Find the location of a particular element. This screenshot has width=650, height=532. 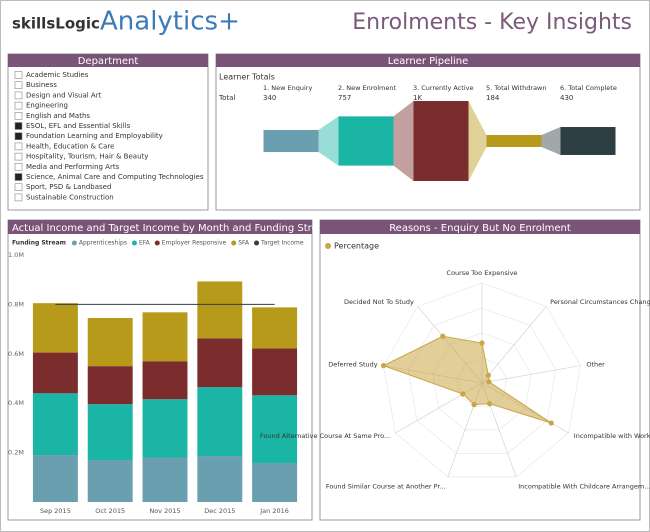

x-tick-label: Oct 2015 is located at coordinates (110, 511).